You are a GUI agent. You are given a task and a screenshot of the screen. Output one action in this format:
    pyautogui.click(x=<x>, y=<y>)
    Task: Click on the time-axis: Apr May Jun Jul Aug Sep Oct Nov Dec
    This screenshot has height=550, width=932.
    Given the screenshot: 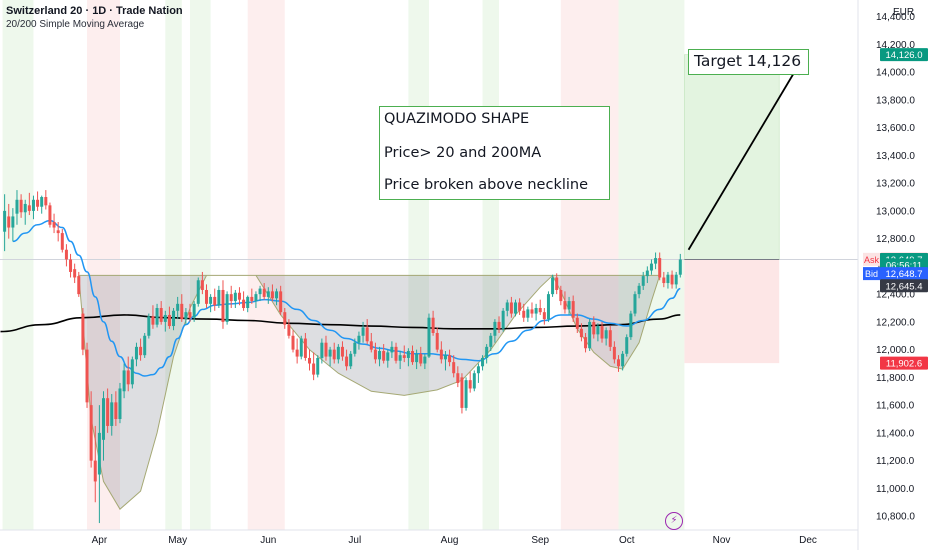 What is the action you would take?
    pyautogui.click(x=429, y=537)
    